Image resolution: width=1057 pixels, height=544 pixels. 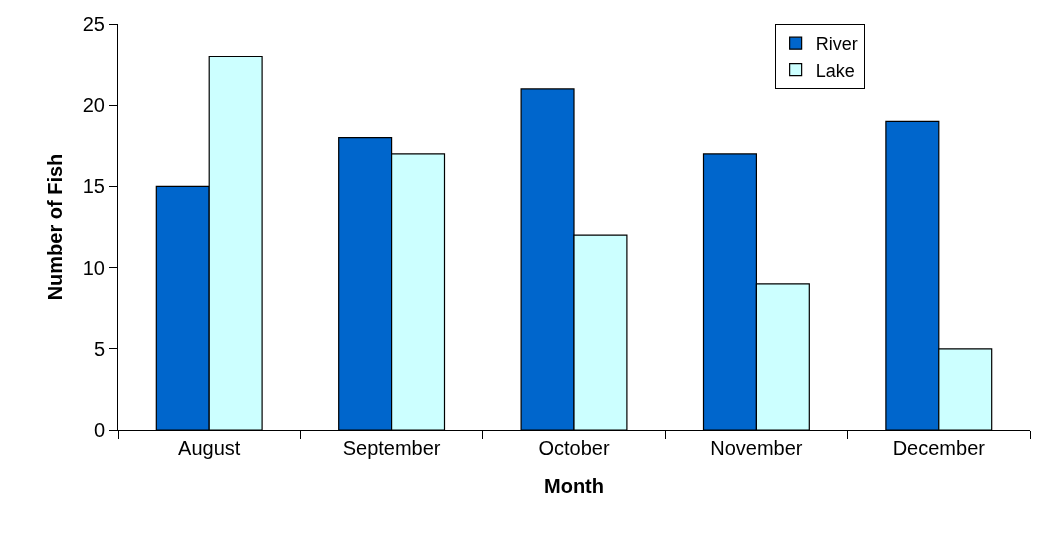 I want to click on legend-label: River, so click(x=836, y=44).